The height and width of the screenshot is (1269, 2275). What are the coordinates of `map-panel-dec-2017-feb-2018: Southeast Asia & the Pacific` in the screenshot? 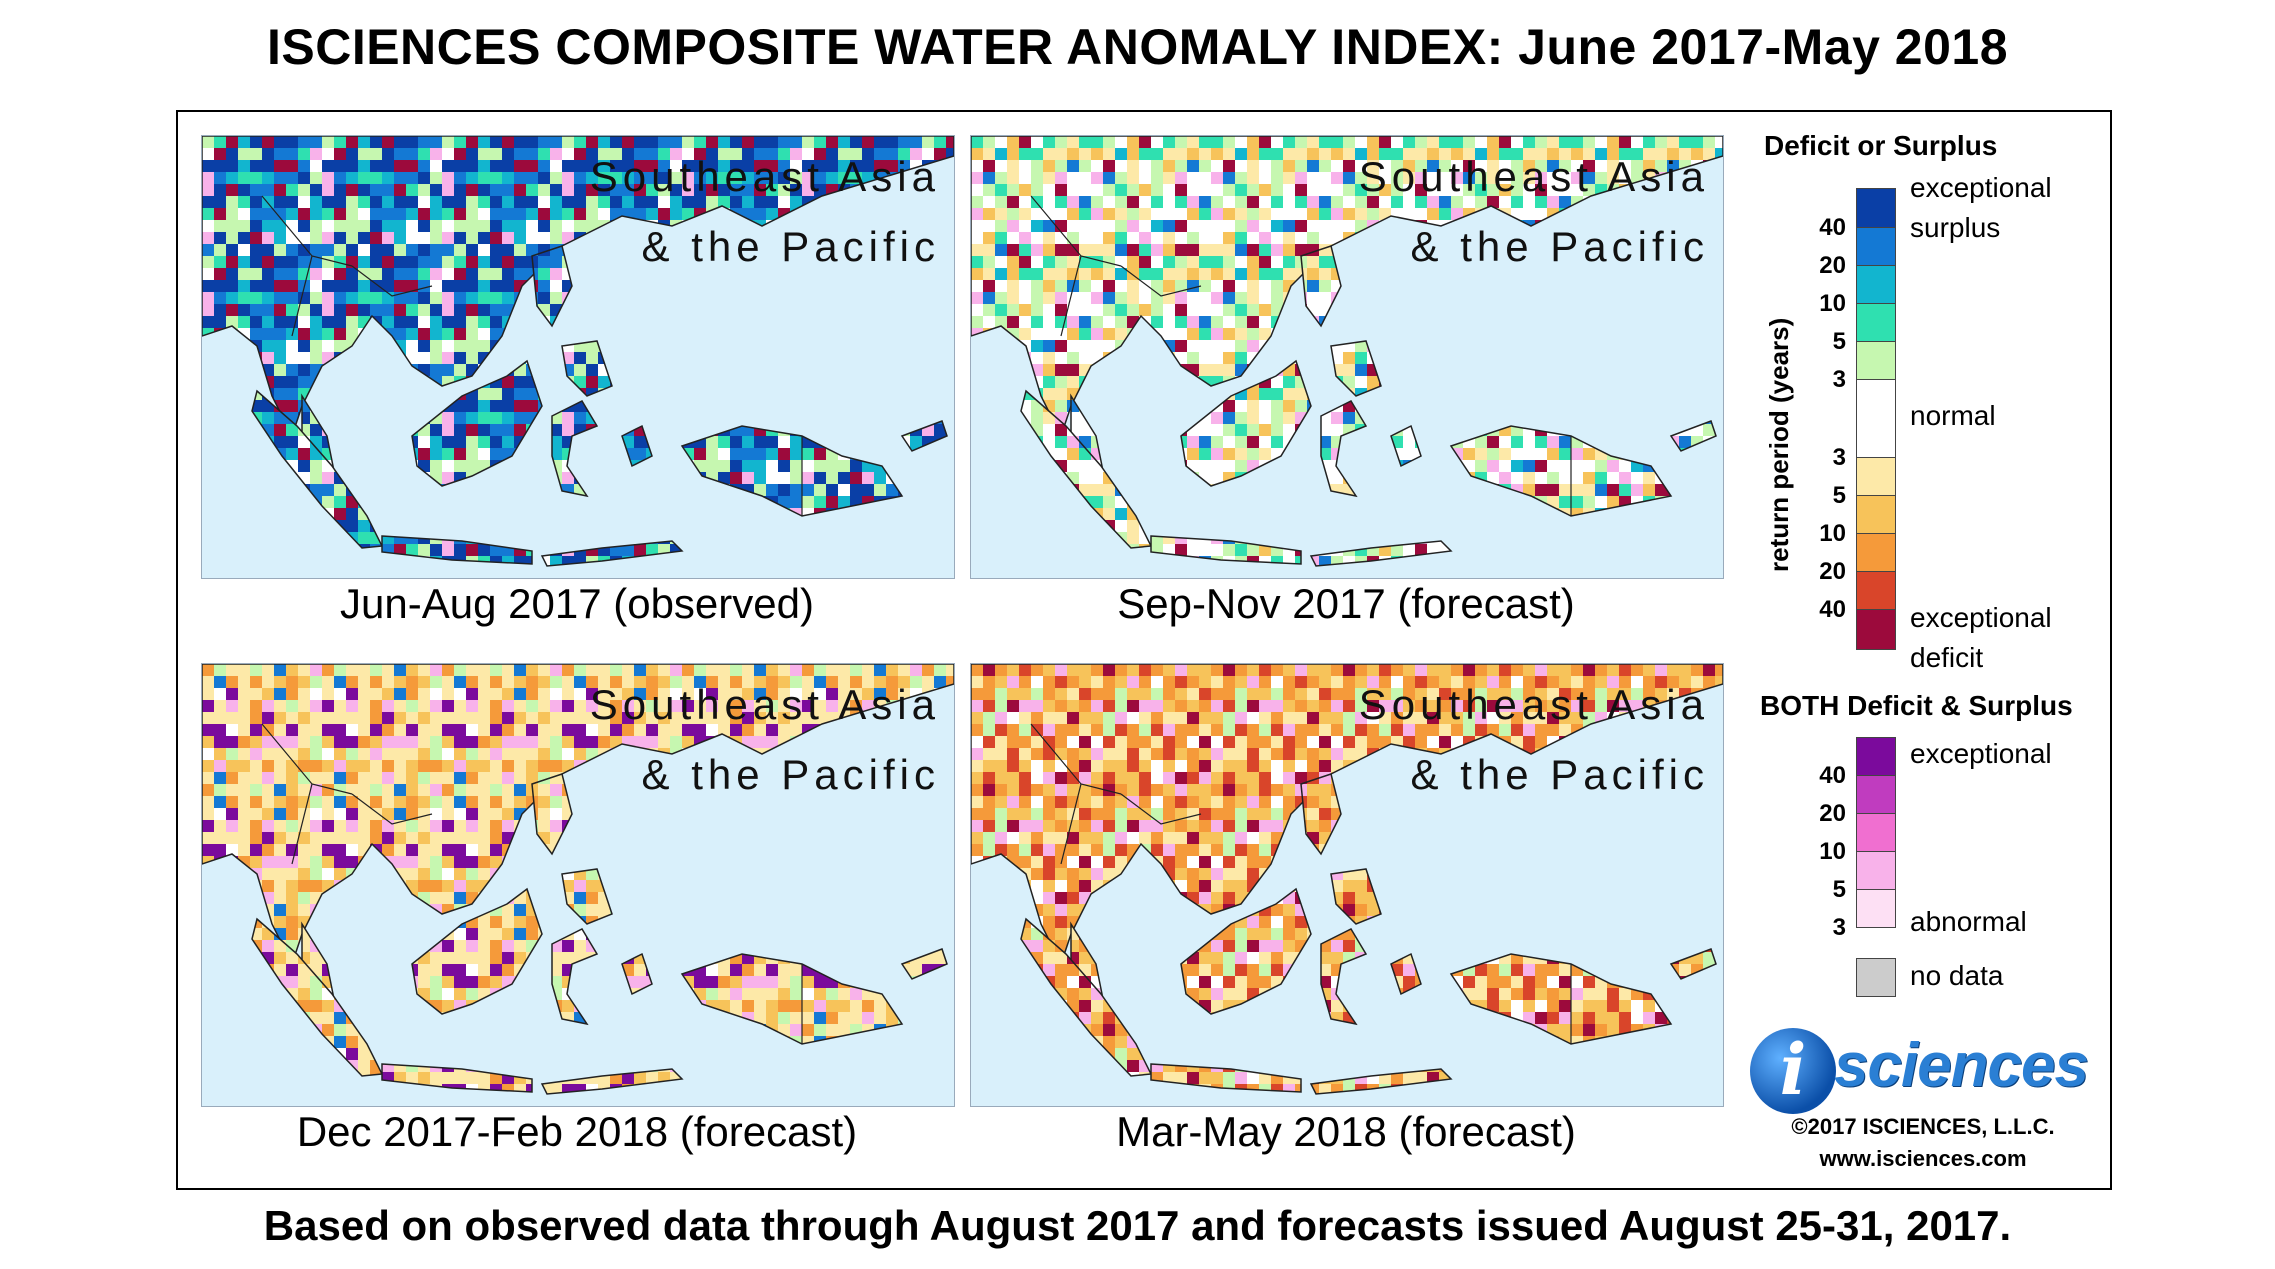 It's located at (578, 885).